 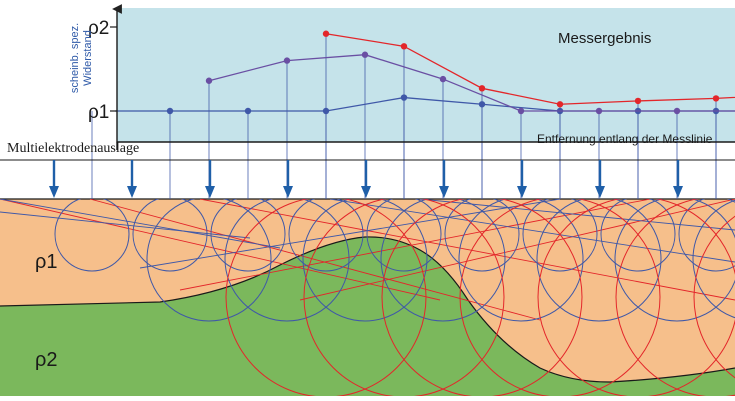 What do you see at coordinates (366, 179) in the screenshot?
I see `electrodes` at bounding box center [366, 179].